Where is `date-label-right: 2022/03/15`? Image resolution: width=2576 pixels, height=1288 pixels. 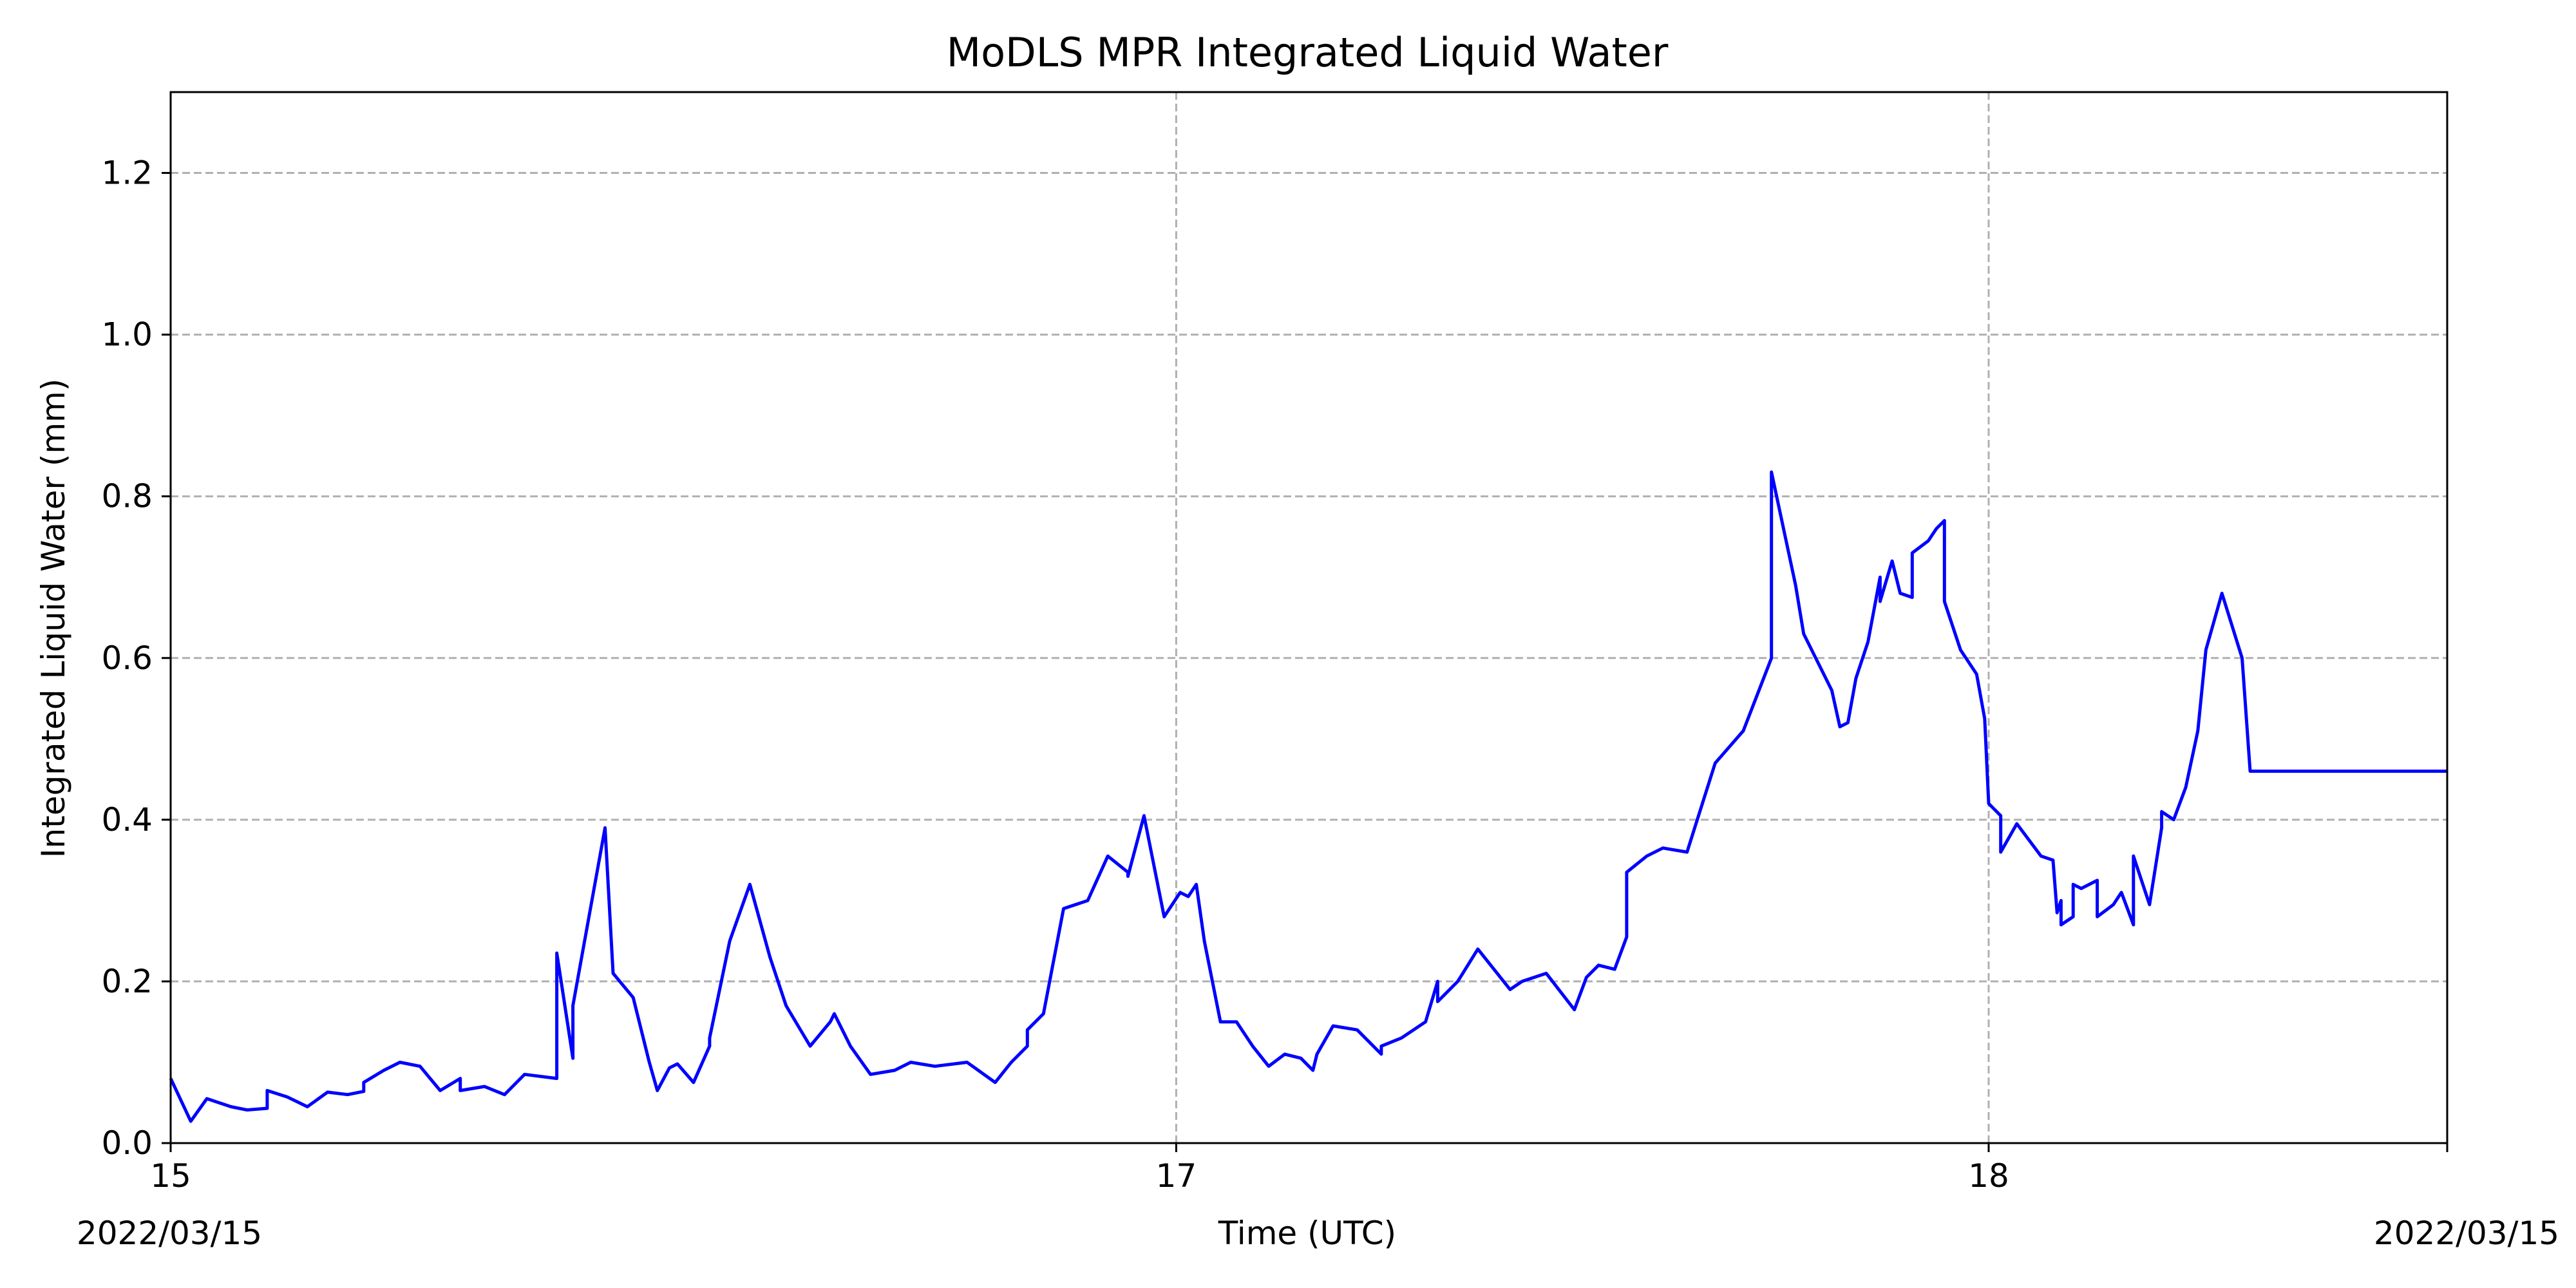 date-label-right: 2022/03/15 is located at coordinates (2466, 1233).